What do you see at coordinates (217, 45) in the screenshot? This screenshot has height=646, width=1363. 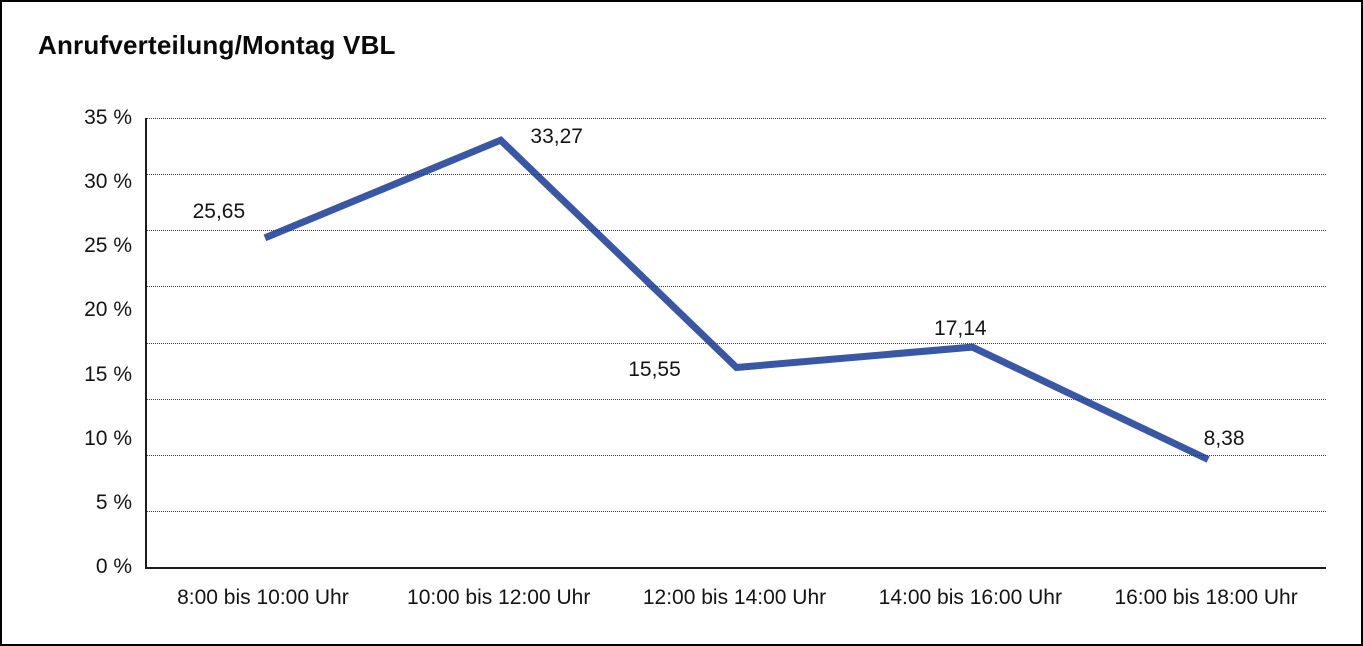 I see `chart-title: Anrufverteilung/Montag VBL` at bounding box center [217, 45].